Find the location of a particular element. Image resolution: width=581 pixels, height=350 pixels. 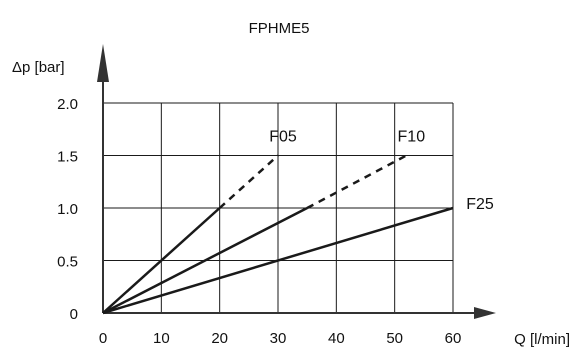

x-axis-label: Q [l/min] is located at coordinates (542, 339).